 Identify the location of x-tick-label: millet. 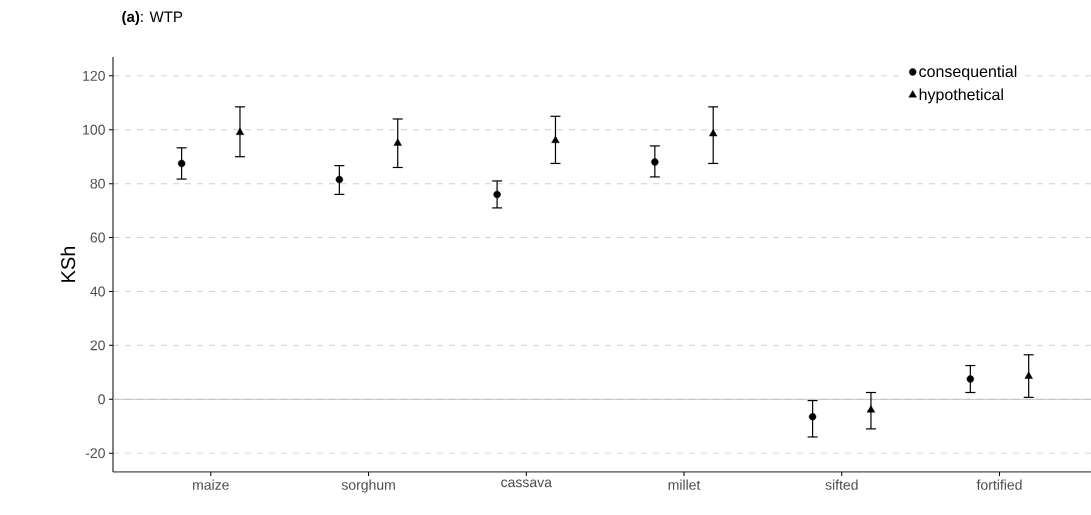
(684, 484).